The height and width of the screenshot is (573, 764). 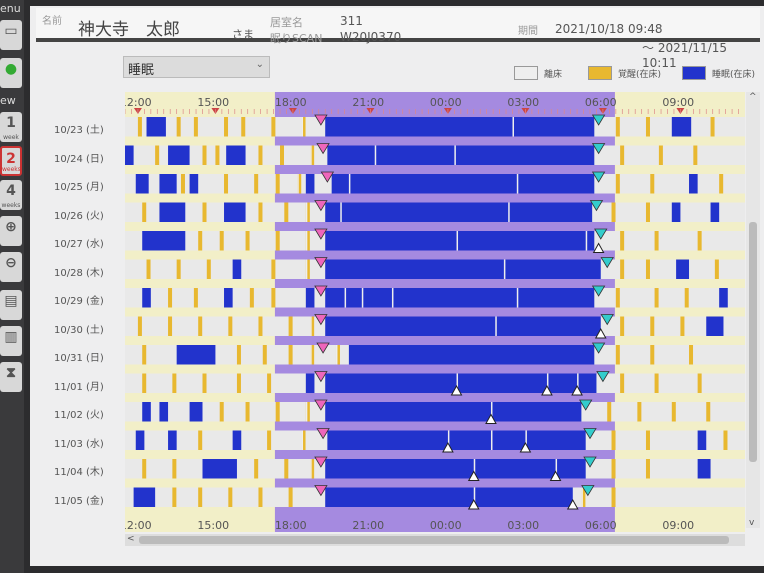 What do you see at coordinates (10, 8) in the screenshot?
I see `menu-label: enu` at bounding box center [10, 8].